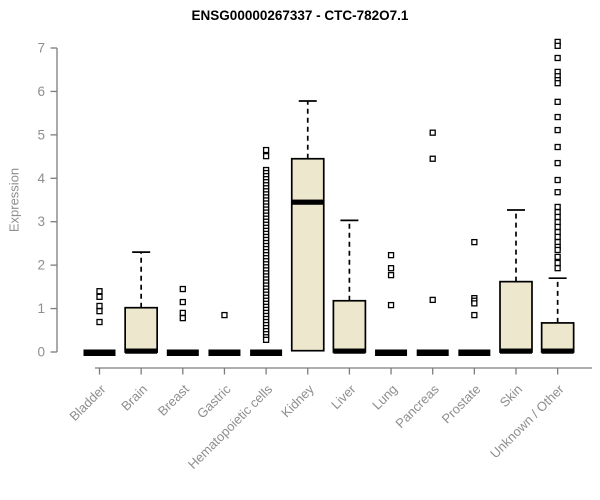 This screenshot has width=600, height=500. I want to click on x-category-label-unknown-other: Unknown / Other, so click(527, 421).